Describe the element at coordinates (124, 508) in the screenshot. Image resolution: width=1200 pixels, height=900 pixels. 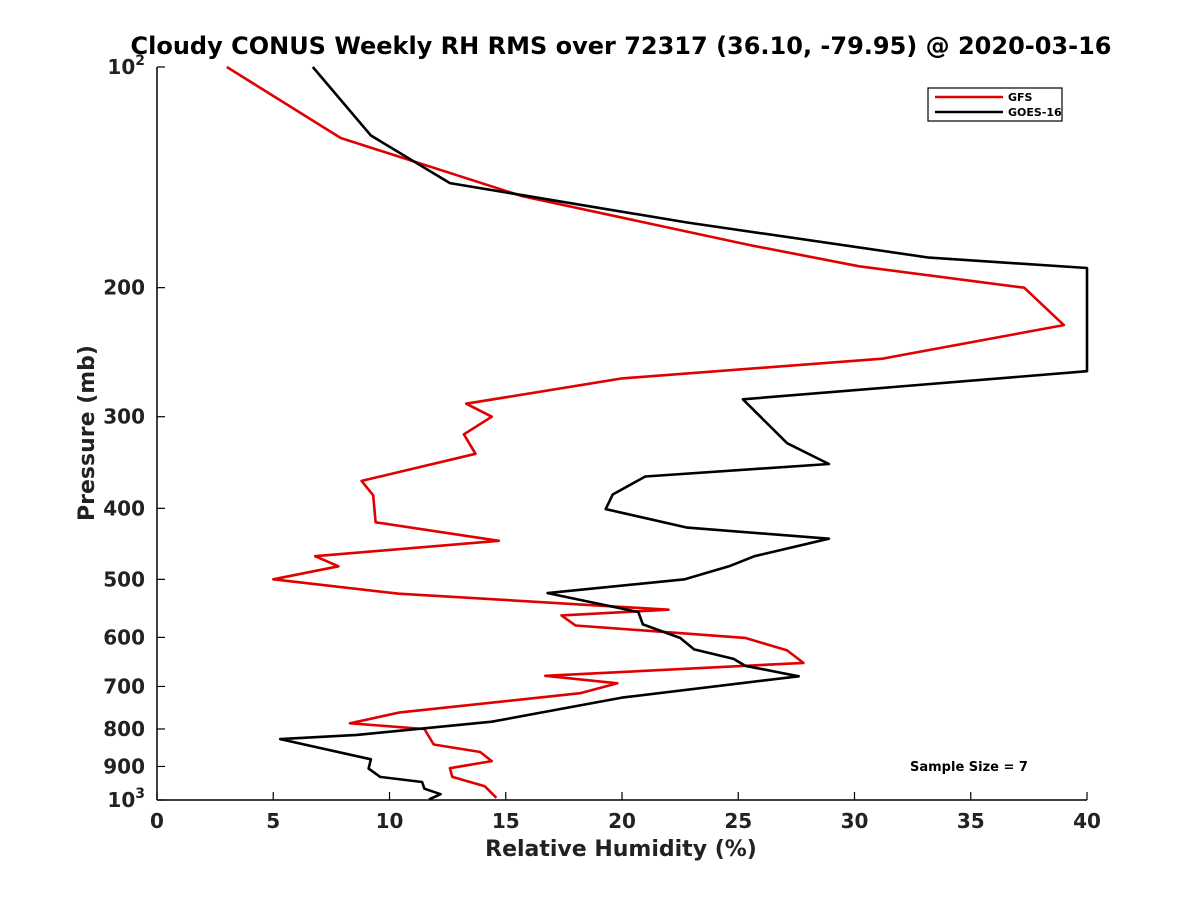
I see `y-tick-label: 400` at that location.